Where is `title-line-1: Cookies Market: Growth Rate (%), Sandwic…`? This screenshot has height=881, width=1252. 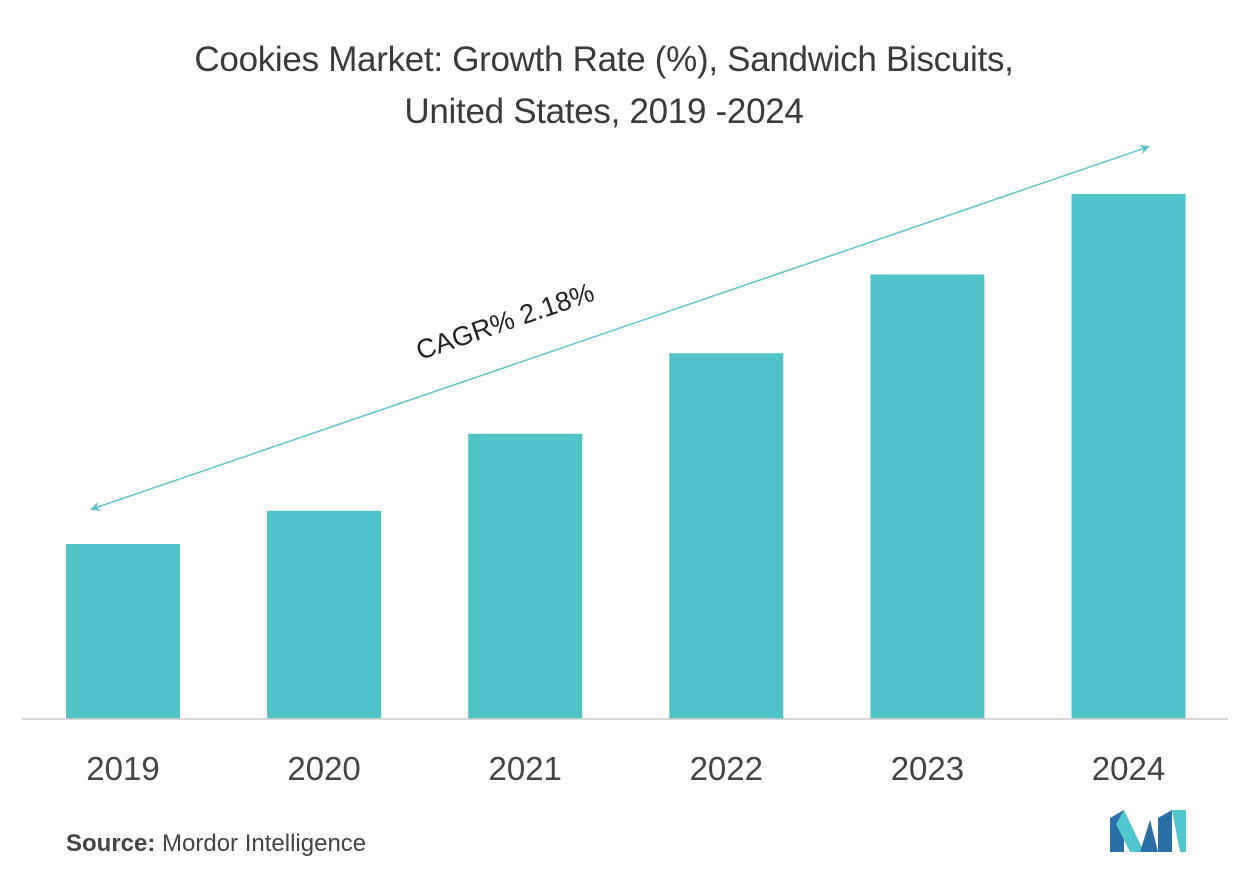 title-line-1: Cookies Market: Growth Rate (%), Sandwic… is located at coordinates (604, 59).